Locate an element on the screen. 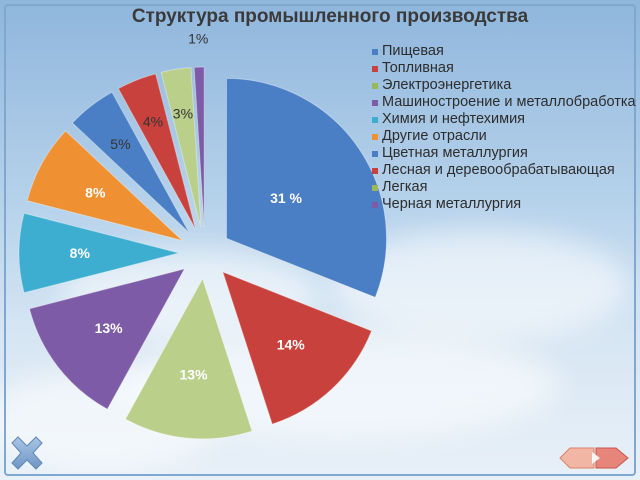 The image size is (640, 480). chart-title: Структура промышленного производства is located at coordinates (330, 16).